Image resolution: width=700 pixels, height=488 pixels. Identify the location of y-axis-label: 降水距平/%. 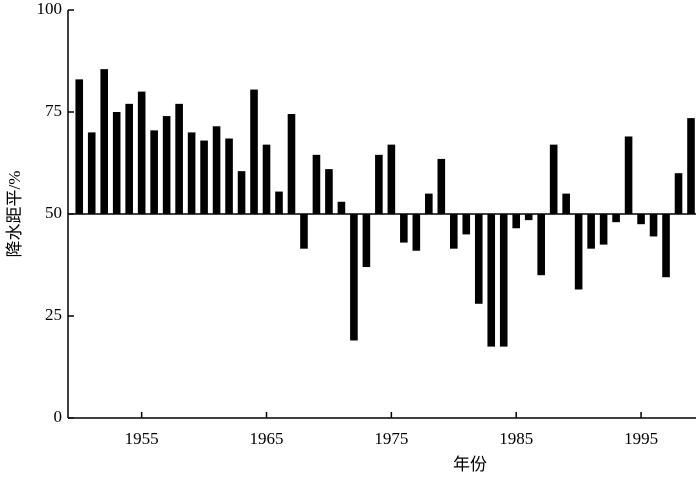
(14, 214).